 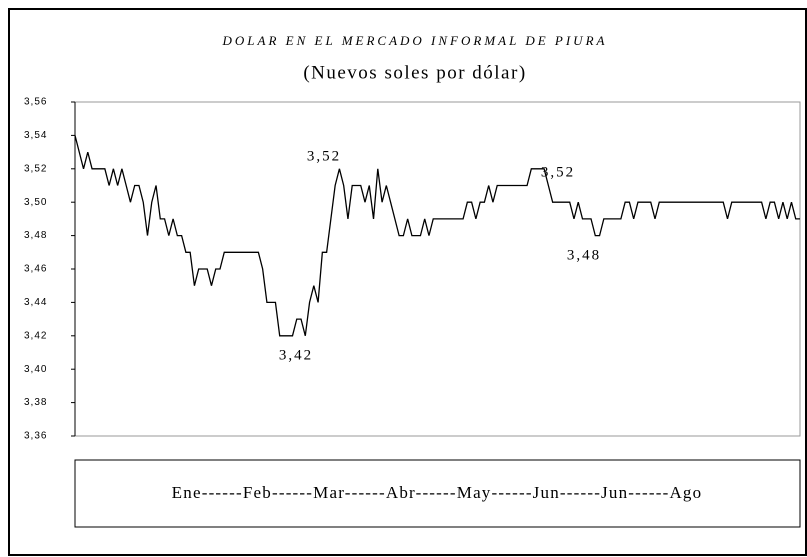 What do you see at coordinates (35, 102) in the screenshot?
I see `y-tick-label: 3,56` at bounding box center [35, 102].